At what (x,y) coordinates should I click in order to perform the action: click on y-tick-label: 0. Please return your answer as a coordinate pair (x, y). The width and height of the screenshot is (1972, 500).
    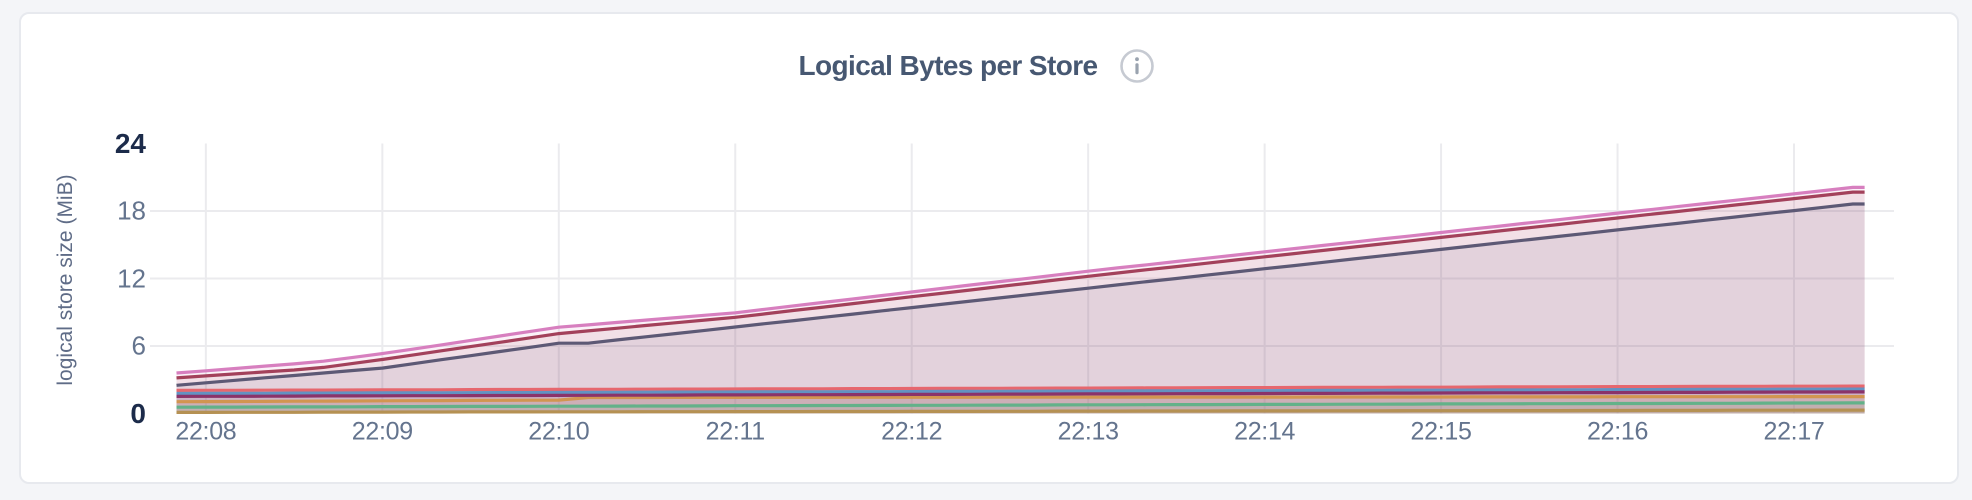
    Looking at the image, I should click on (138, 413).